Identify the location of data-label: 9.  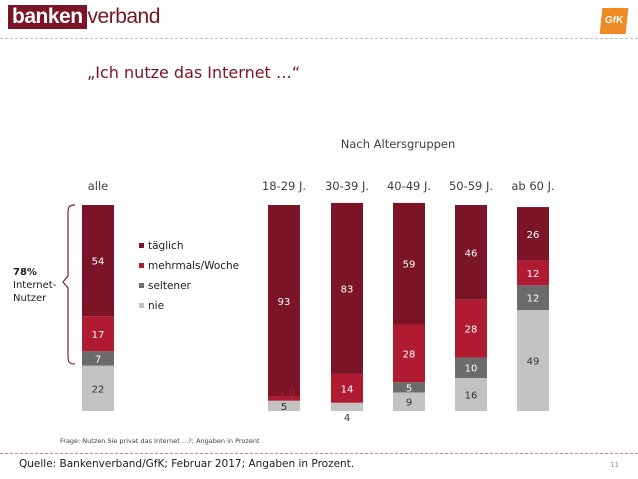
(409, 403).